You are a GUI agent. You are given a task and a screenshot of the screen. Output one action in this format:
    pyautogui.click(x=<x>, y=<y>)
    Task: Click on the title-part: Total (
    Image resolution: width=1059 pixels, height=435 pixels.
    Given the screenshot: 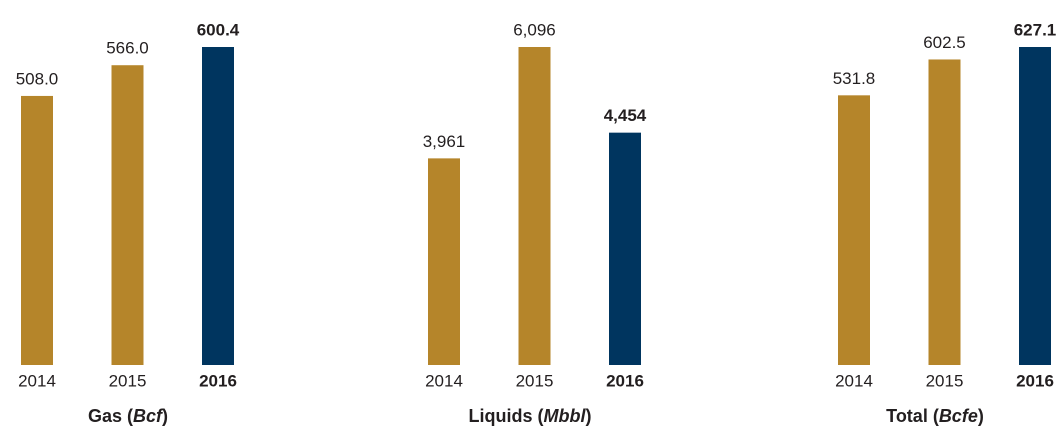 What is the action you would take?
    pyautogui.click(x=912, y=416)
    